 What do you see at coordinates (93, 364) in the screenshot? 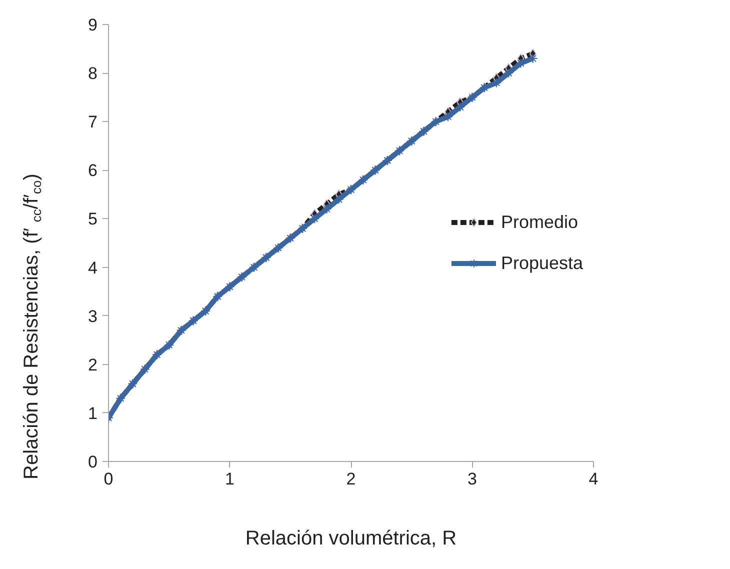
I see `y-tick-label: 2` at bounding box center [93, 364].